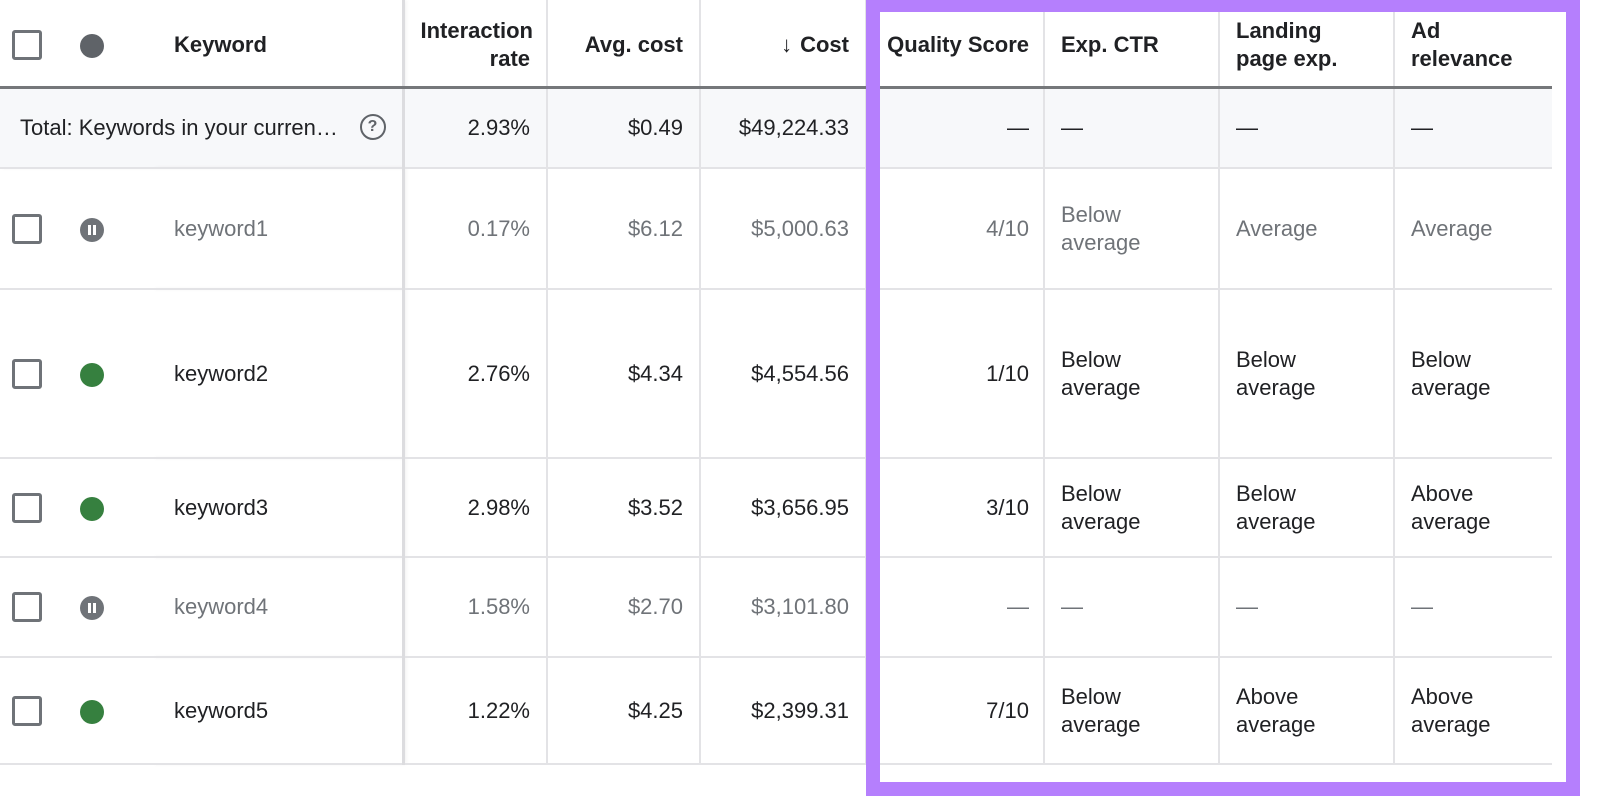 This screenshot has width=1600, height=802. I want to click on quality-score: 3/10, so click(955, 508).